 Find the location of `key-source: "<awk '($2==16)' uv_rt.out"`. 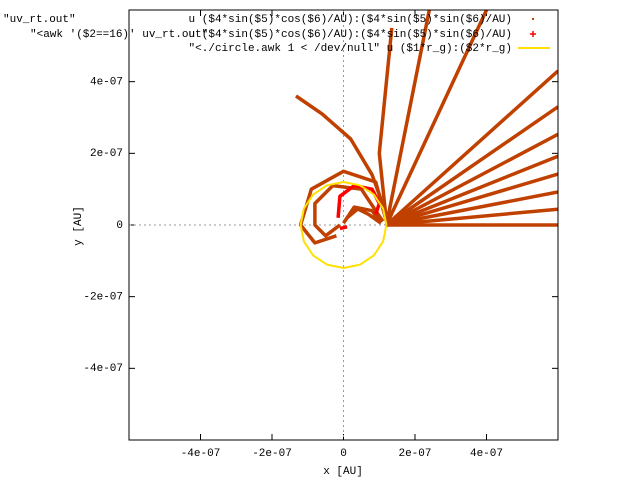

key-source: "<awk '($2==16)' uv_rt.out" is located at coordinates (119, 35).